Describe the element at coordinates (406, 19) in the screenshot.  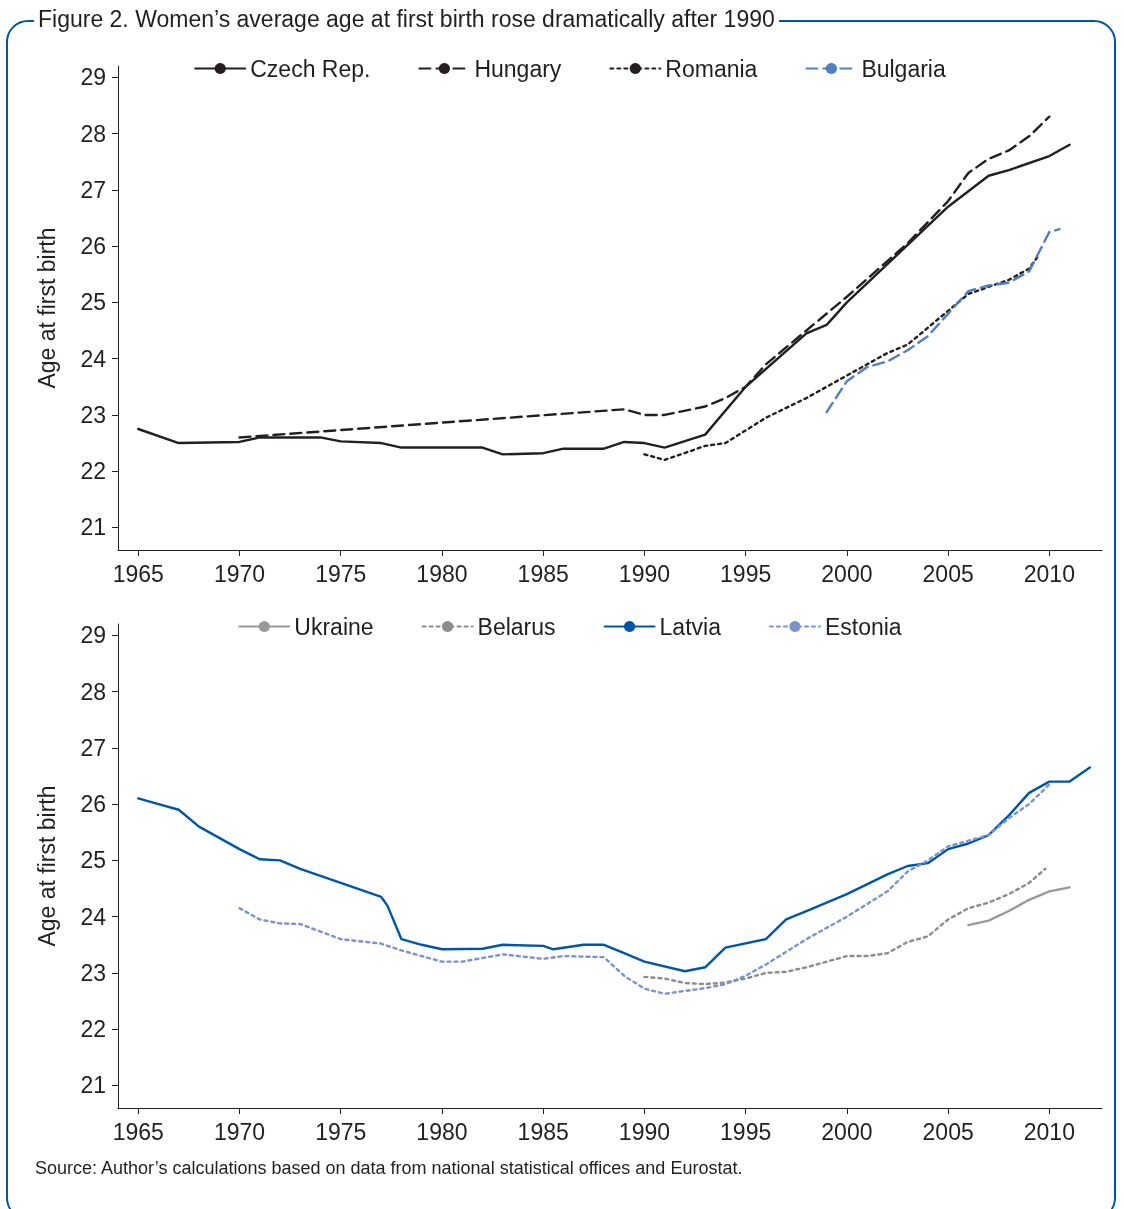
I see `chart-title: Figure 2. Women’s average age at first birth rose dramatically after 1990` at that location.